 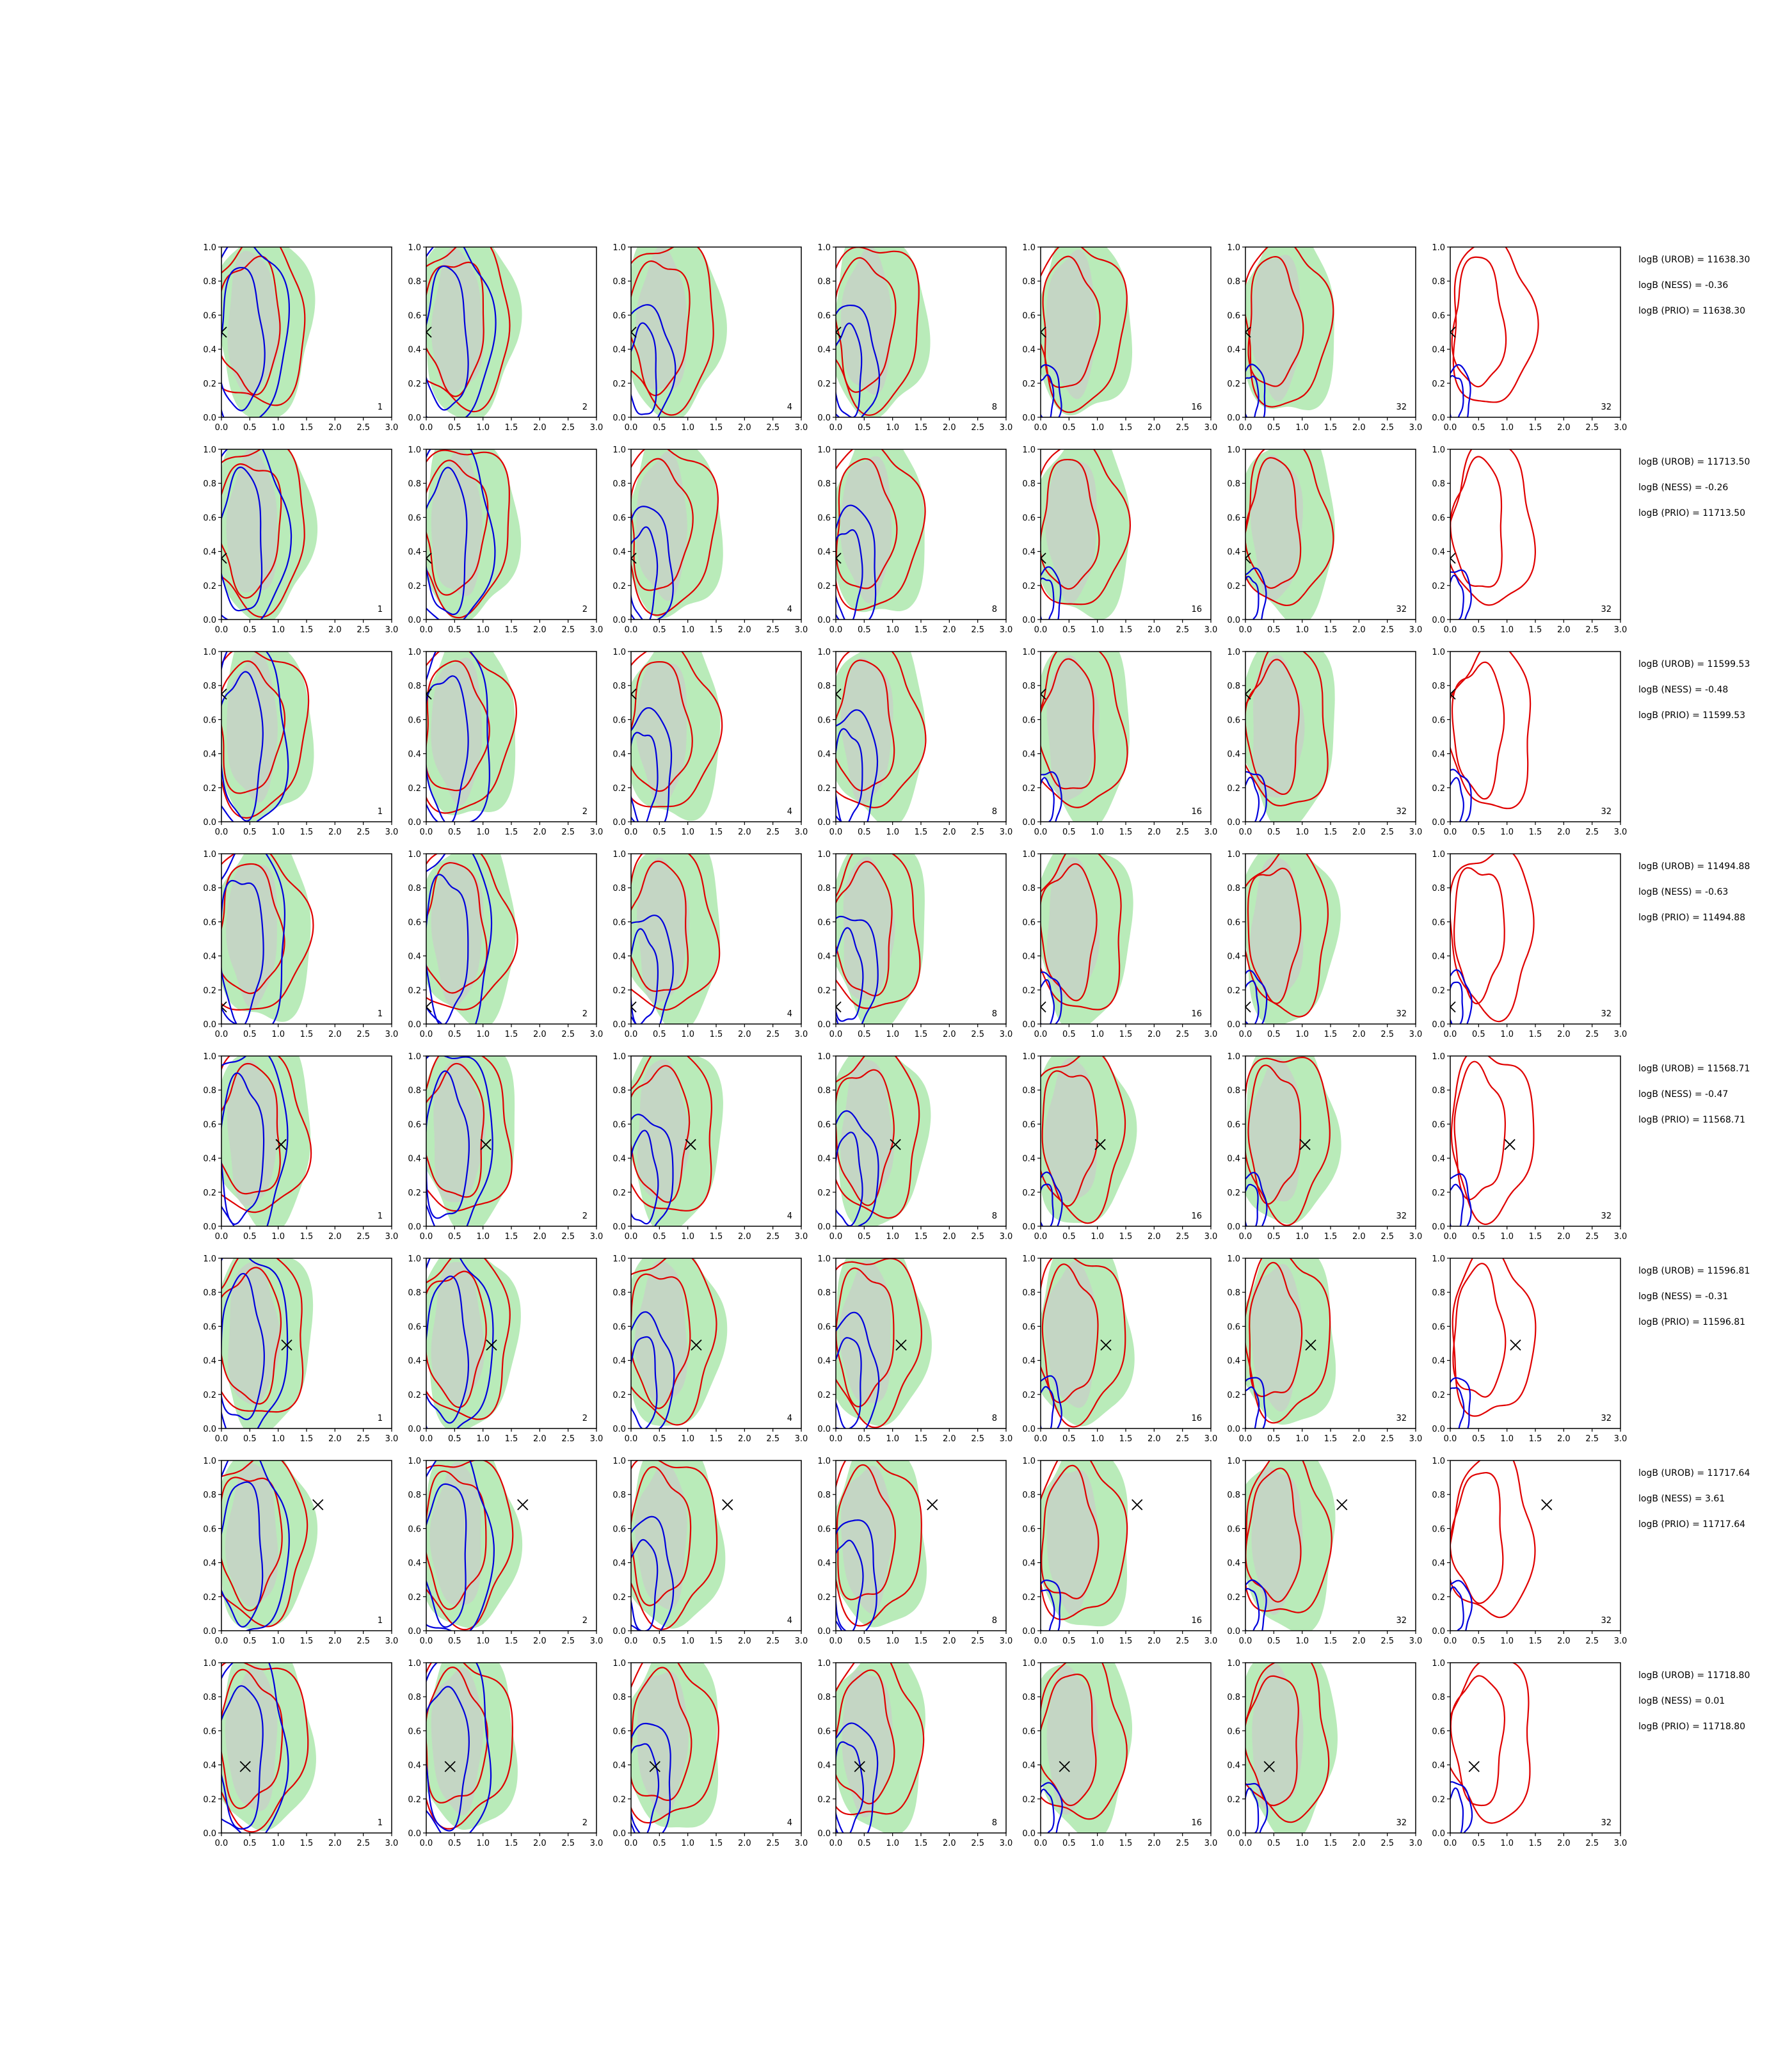 What do you see at coordinates (710, 944) in the screenshot?
I see `panel-r4-c3: 0.0 0.5 1.0 1.5 2.0 2.5 3.0 0.0 0.2 0.4 0.6 0.8 1.0 4` at bounding box center [710, 944].